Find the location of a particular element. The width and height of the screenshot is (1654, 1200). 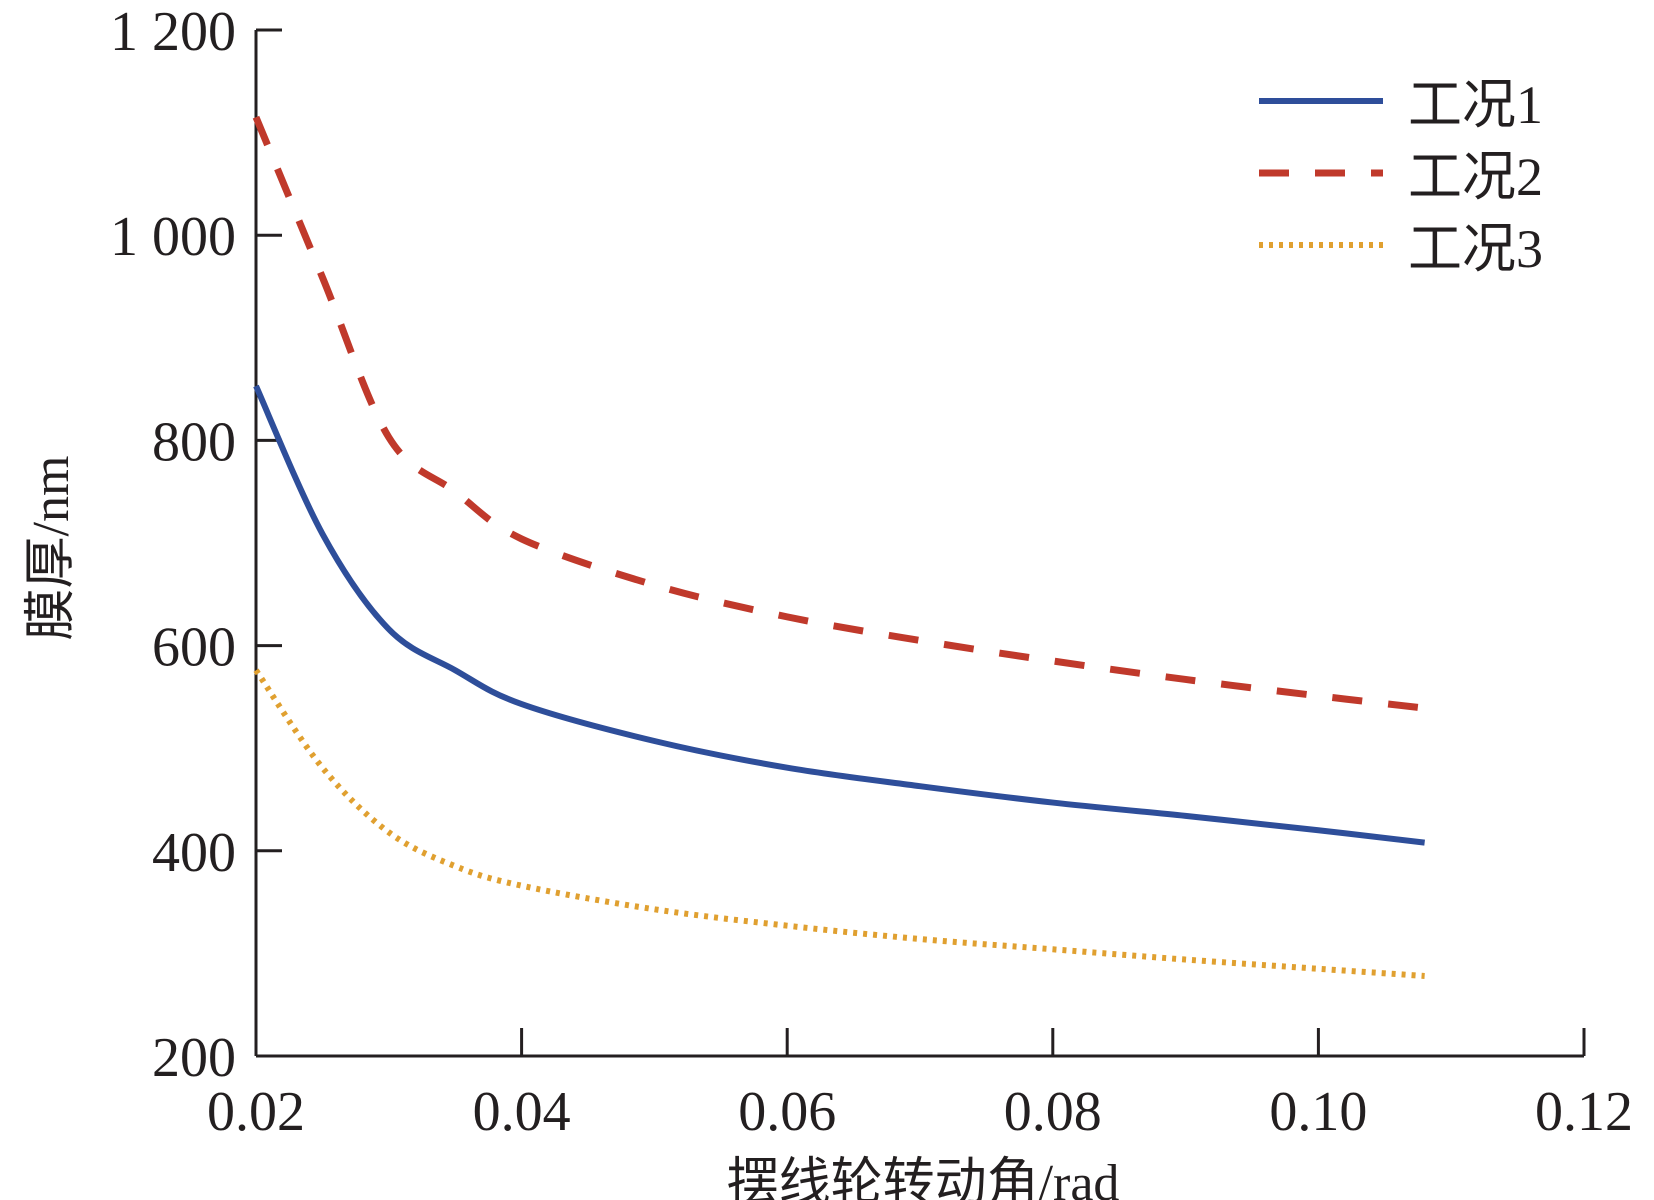

x-tick-label: 0.10 is located at coordinates (1318, 1112).